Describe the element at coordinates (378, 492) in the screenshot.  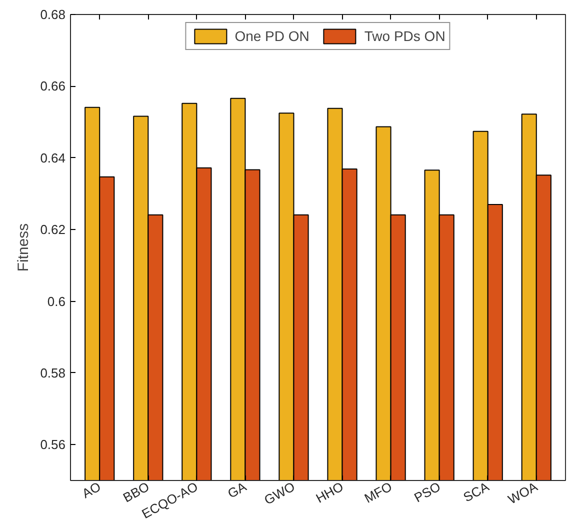
I see `x-tick-label: MFO` at that location.